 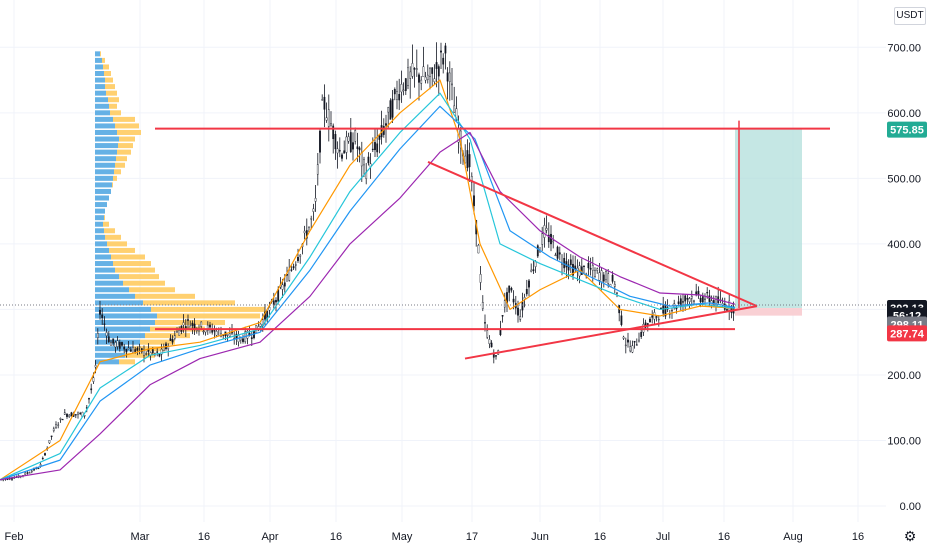 I want to click on time-axis, so click(x=443, y=536).